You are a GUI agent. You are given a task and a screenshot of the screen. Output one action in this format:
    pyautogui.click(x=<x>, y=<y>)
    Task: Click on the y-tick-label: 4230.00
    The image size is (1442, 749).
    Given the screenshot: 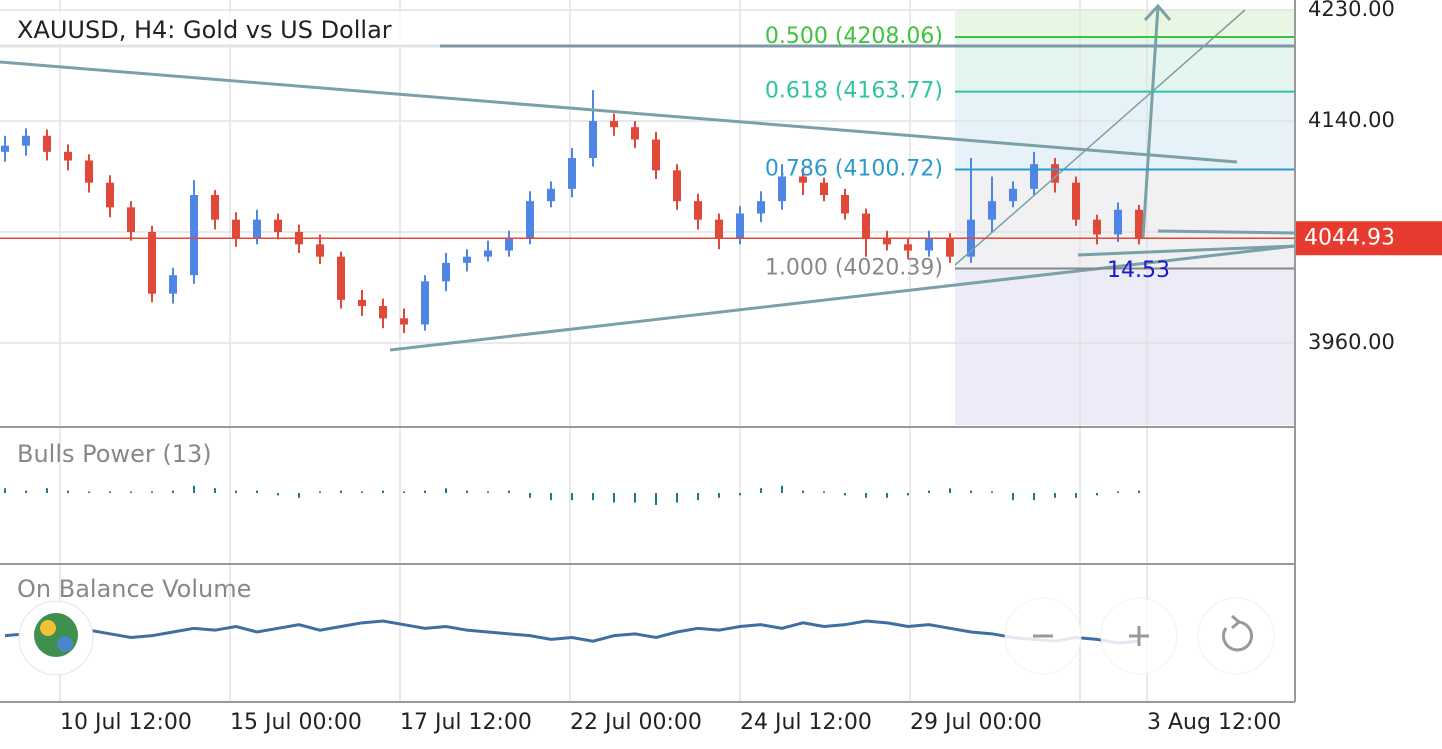 What is the action you would take?
    pyautogui.click(x=1351, y=10)
    